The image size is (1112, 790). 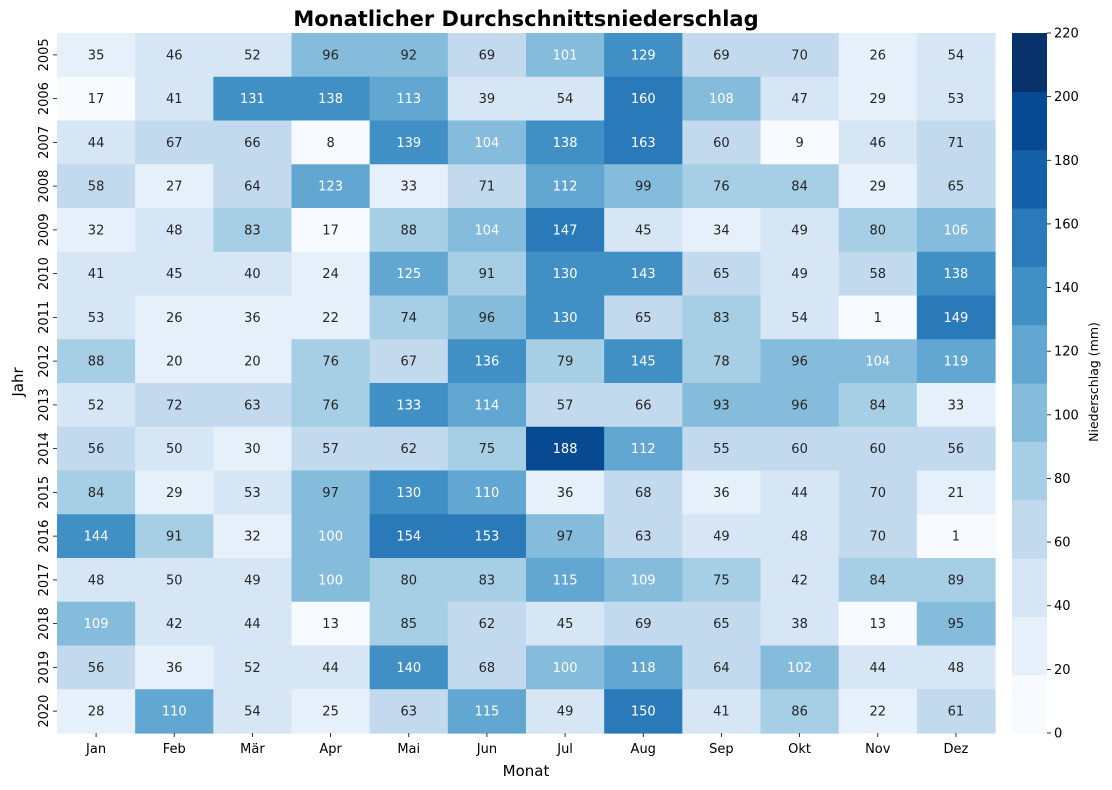 I want to click on cell-value-label: 147, so click(x=565, y=230).